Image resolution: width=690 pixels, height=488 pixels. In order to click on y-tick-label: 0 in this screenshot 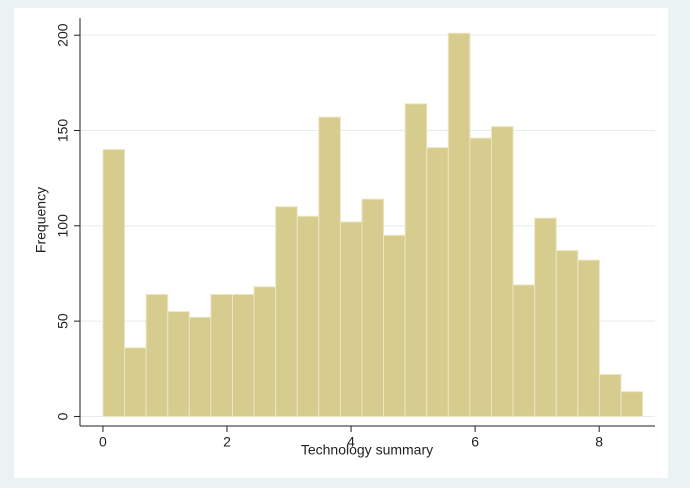, I will do `click(63, 416)`.